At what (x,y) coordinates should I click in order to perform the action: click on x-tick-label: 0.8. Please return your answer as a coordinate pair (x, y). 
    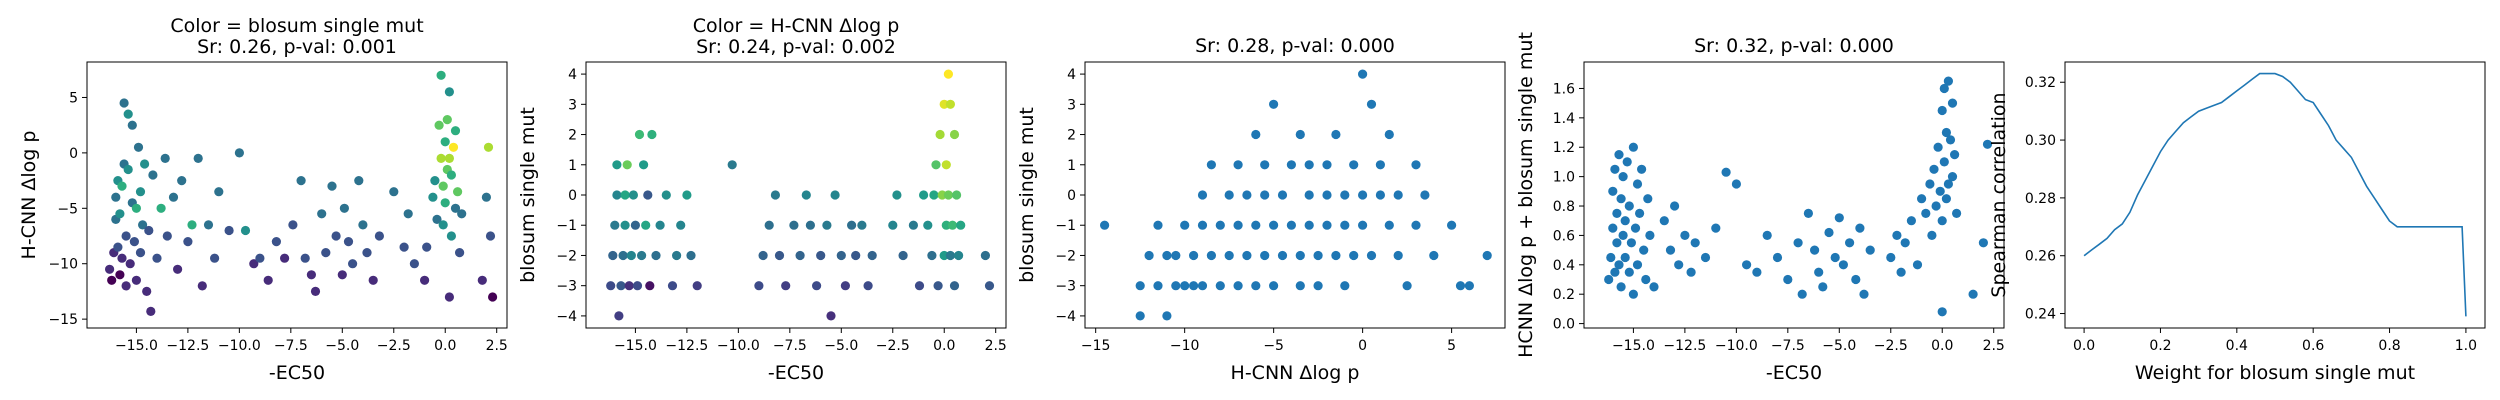
    Looking at the image, I should click on (2389, 346).